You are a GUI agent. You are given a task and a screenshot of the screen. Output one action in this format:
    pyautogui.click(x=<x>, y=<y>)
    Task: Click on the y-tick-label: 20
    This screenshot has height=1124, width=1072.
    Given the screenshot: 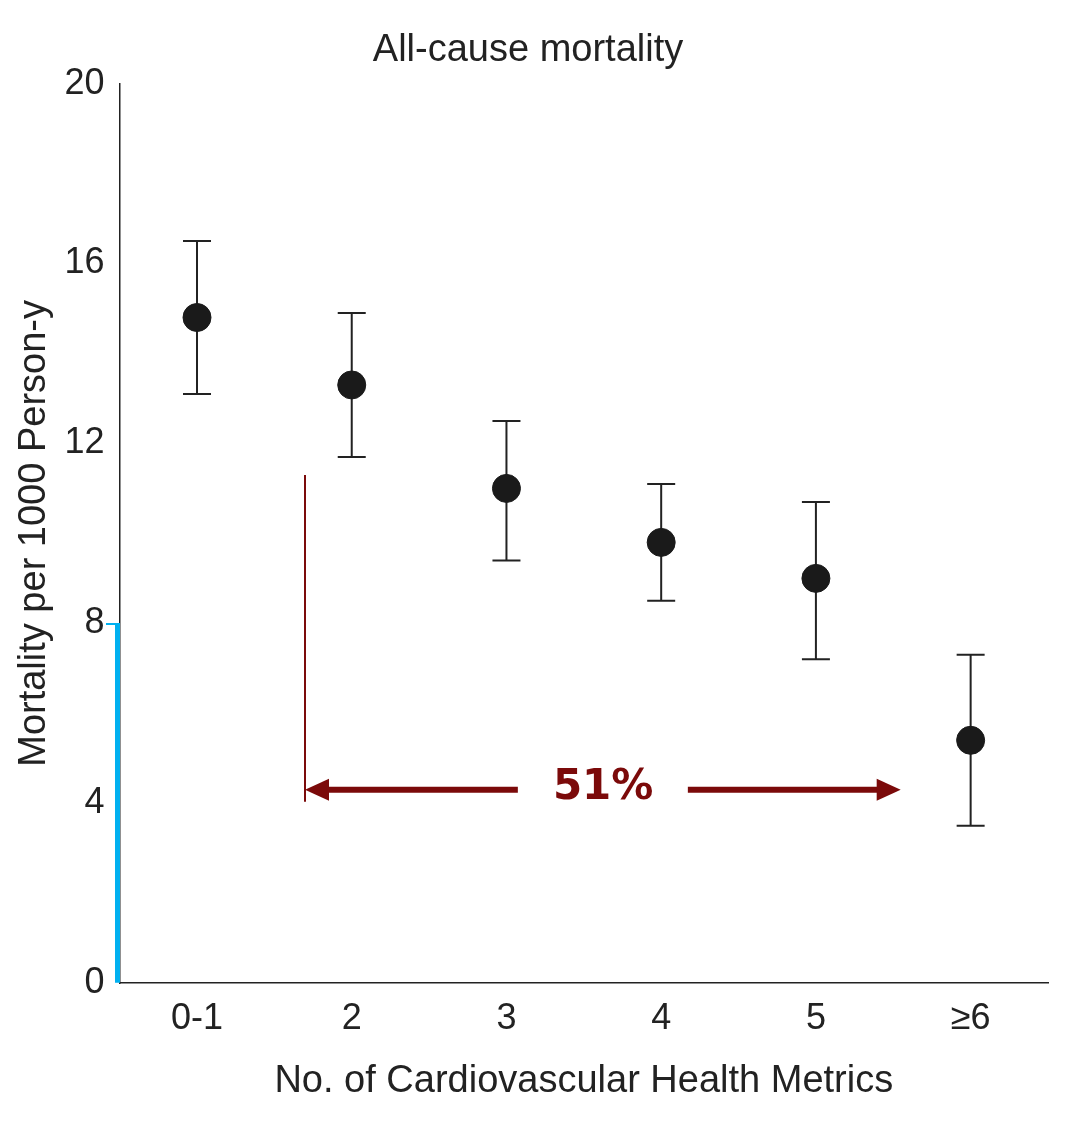 What is the action you would take?
    pyautogui.click(x=84, y=81)
    